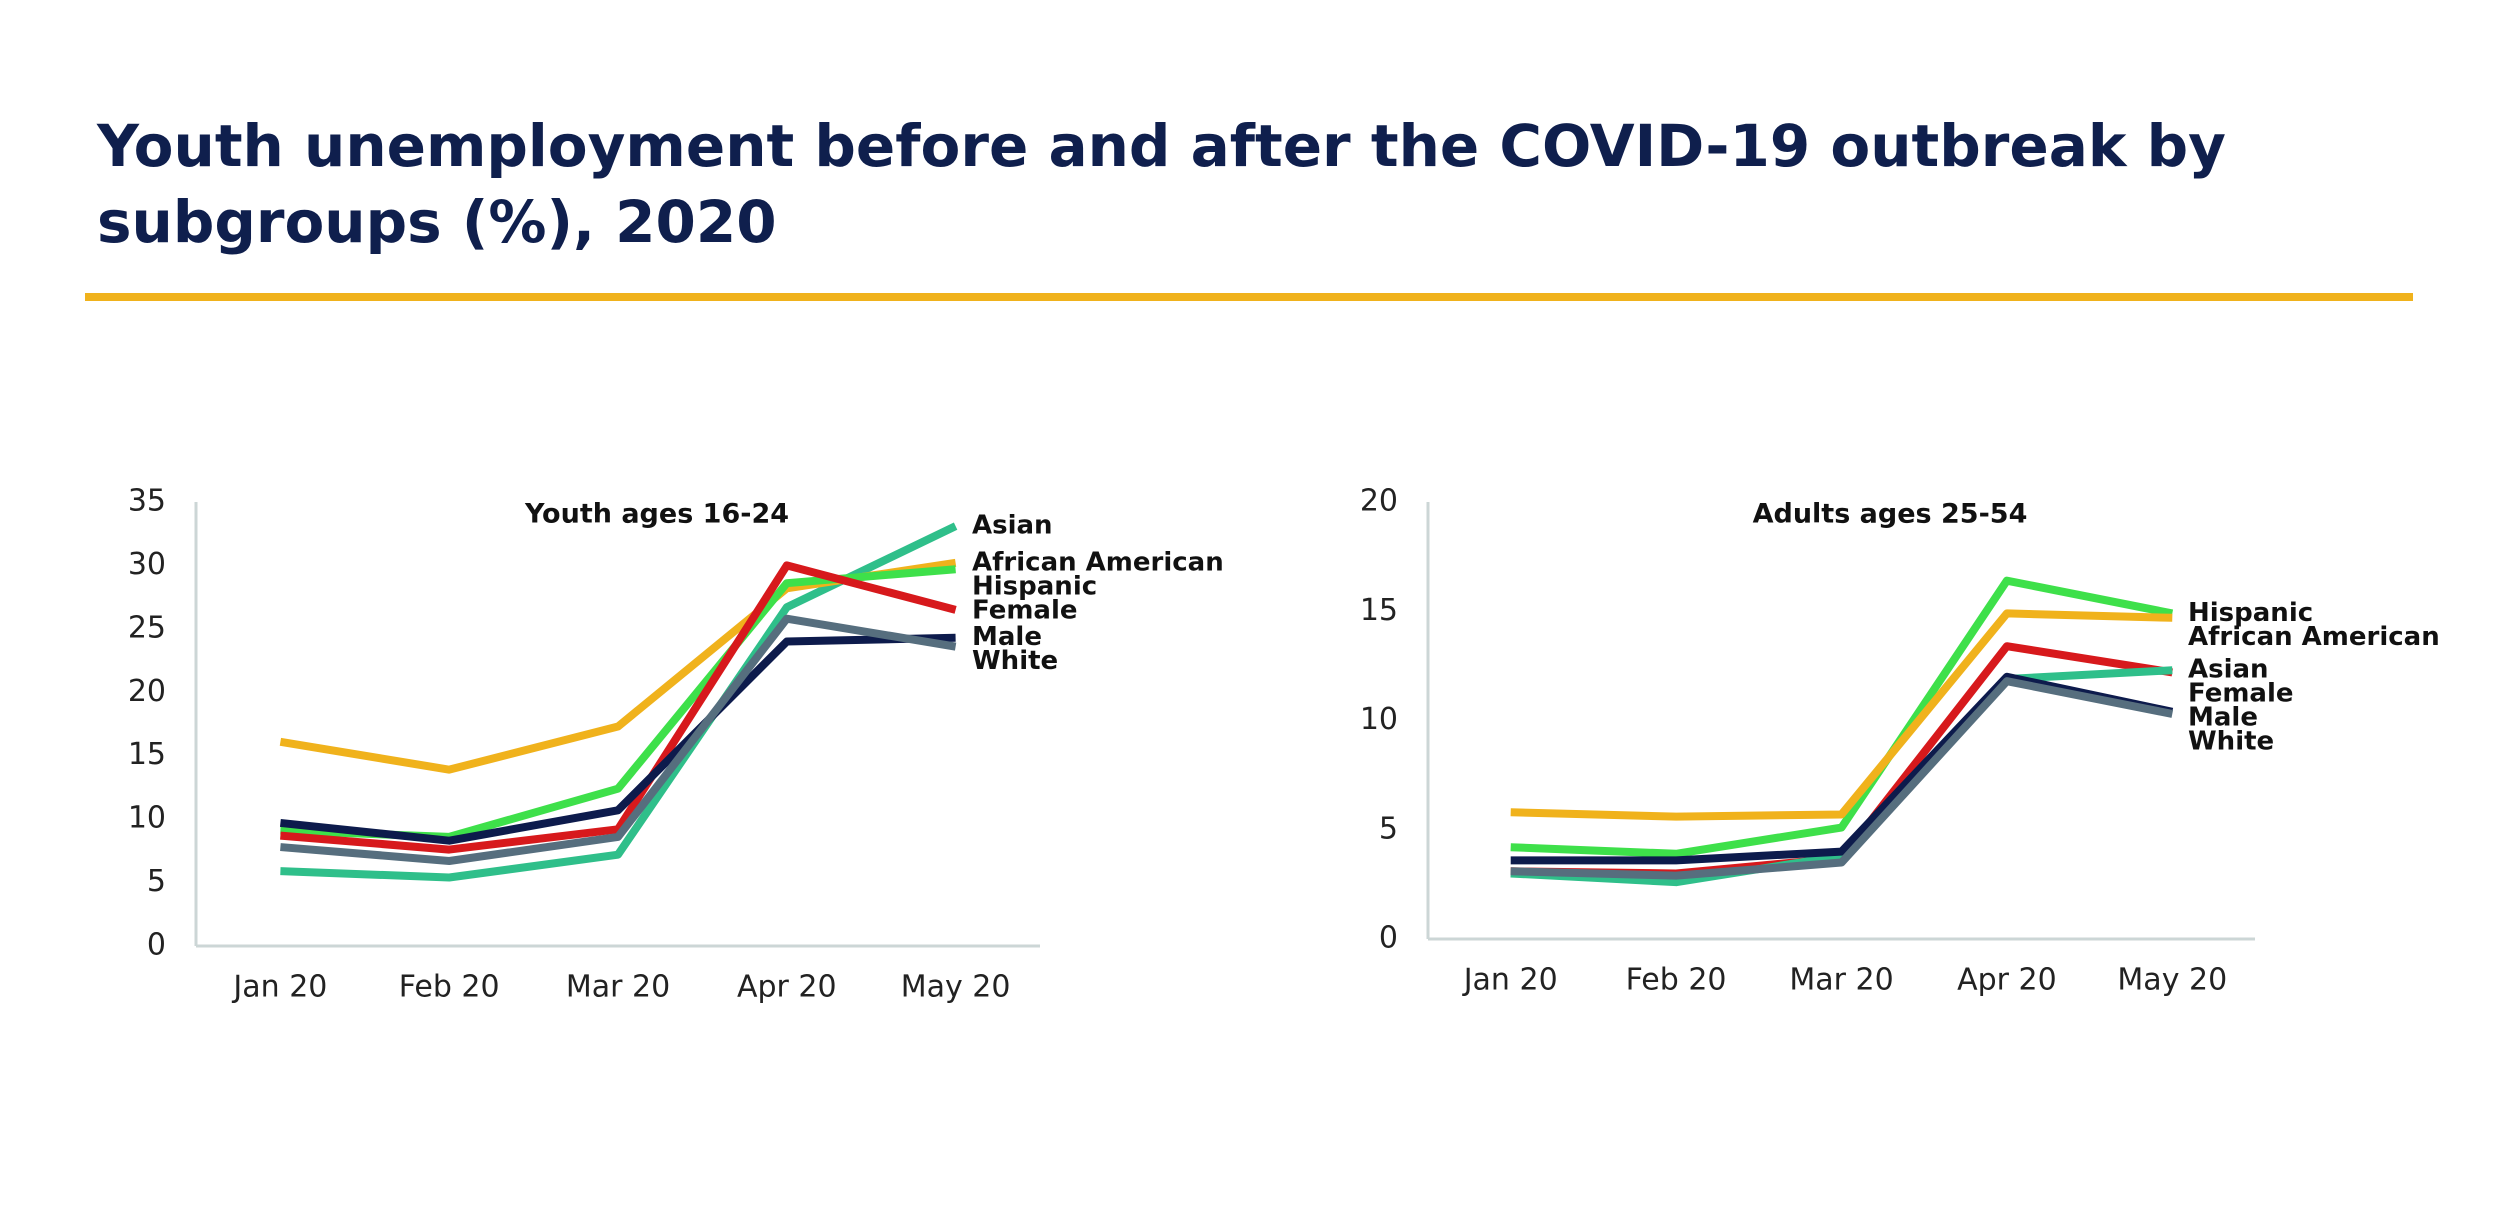 The width and height of the screenshot is (2501, 1226). I want to click on y-tick-label: 25, so click(147, 627).